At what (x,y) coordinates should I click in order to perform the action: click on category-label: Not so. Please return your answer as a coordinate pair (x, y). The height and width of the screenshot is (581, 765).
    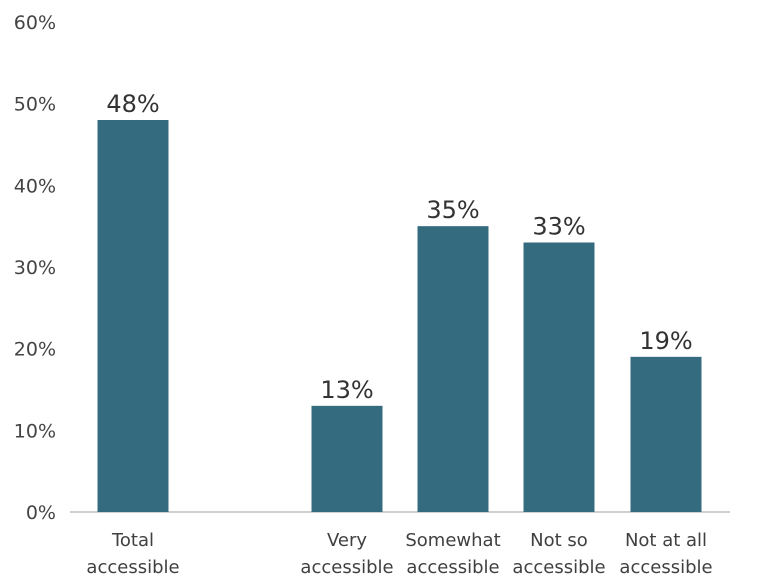
    Looking at the image, I should click on (559, 540).